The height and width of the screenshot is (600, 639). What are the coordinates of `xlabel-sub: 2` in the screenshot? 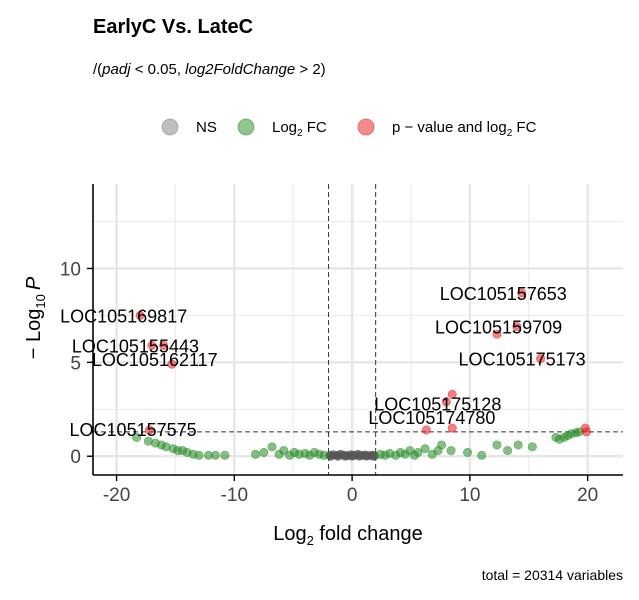 It's located at (310, 540).